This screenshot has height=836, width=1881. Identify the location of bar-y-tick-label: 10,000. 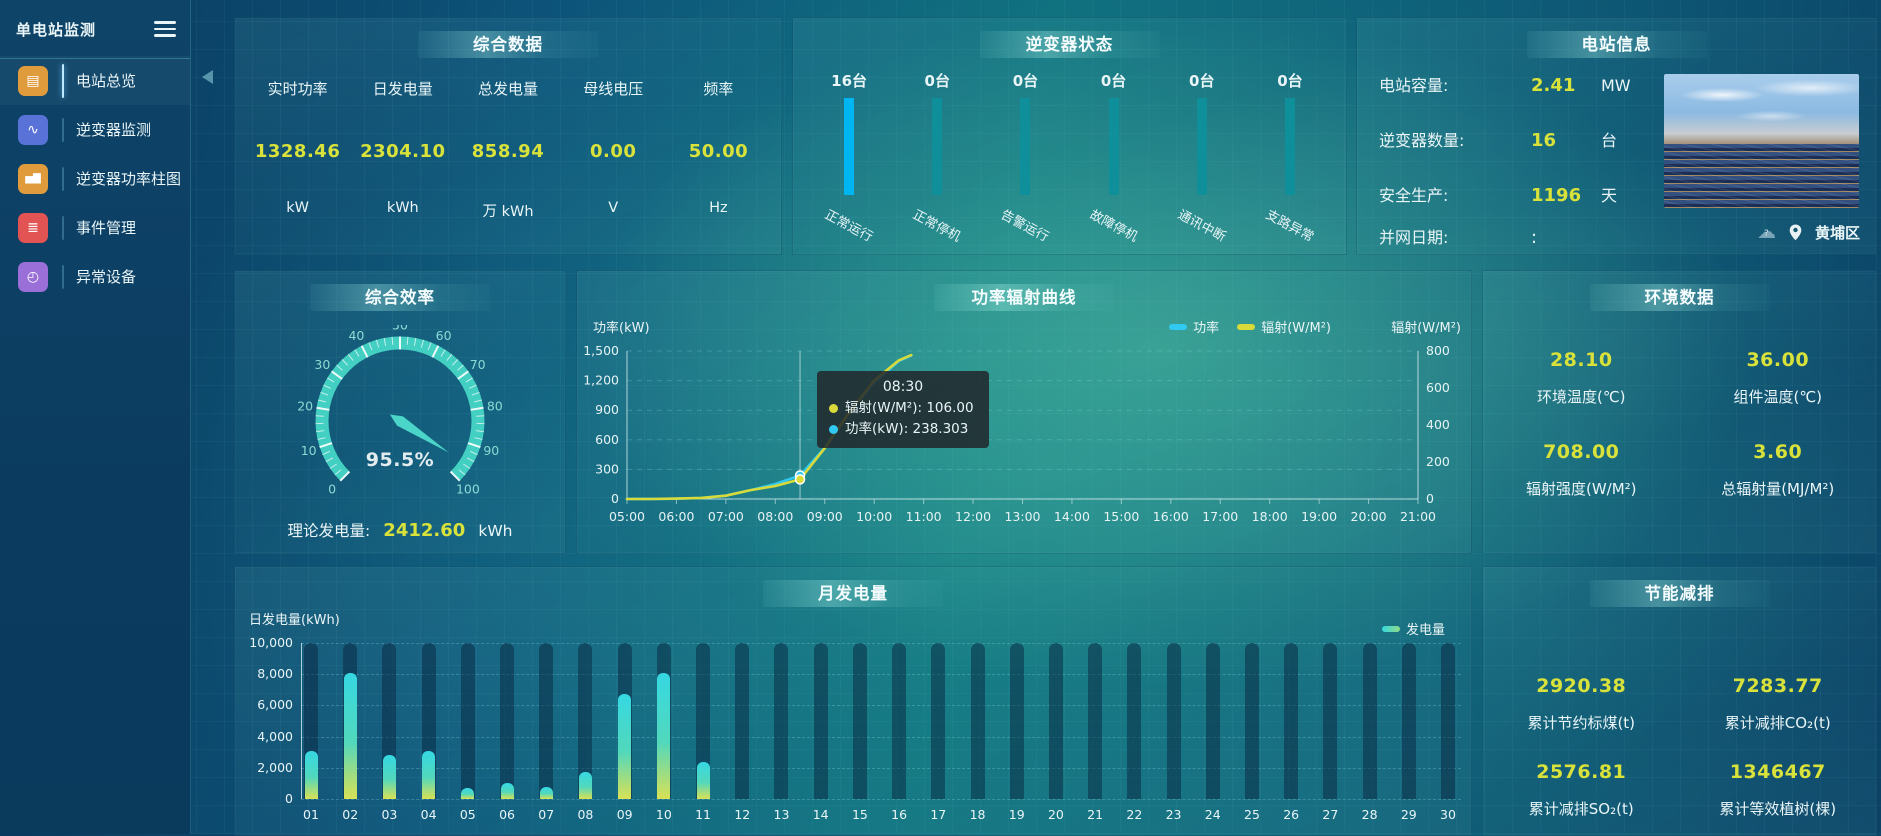
(266, 642).